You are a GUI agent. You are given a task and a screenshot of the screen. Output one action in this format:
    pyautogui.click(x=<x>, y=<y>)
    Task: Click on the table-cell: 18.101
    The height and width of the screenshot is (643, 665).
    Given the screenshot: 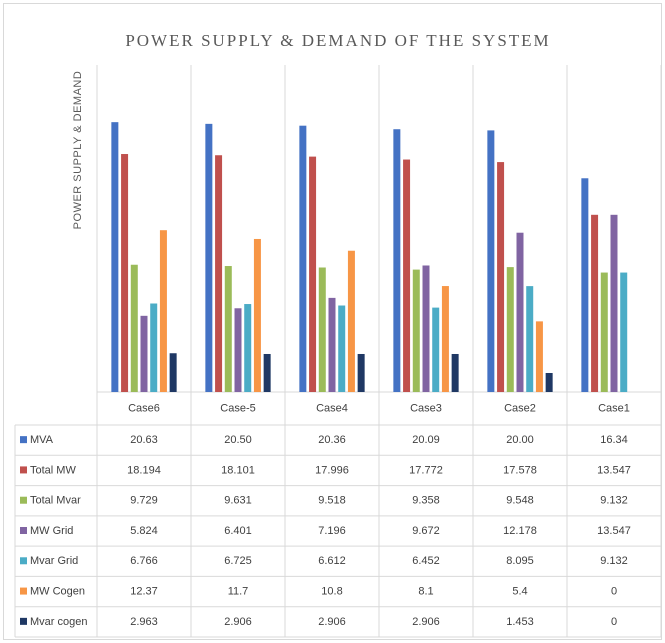 What is the action you would take?
    pyautogui.click(x=238, y=470)
    